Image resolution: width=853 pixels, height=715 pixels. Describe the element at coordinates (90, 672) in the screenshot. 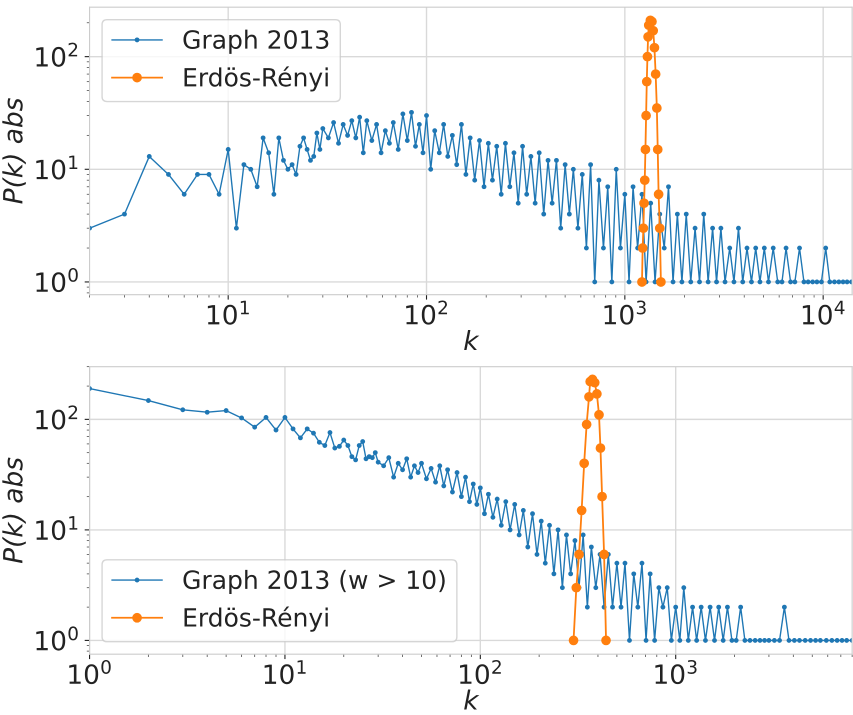

I see `x-tick-label: 10$^{0}$` at that location.